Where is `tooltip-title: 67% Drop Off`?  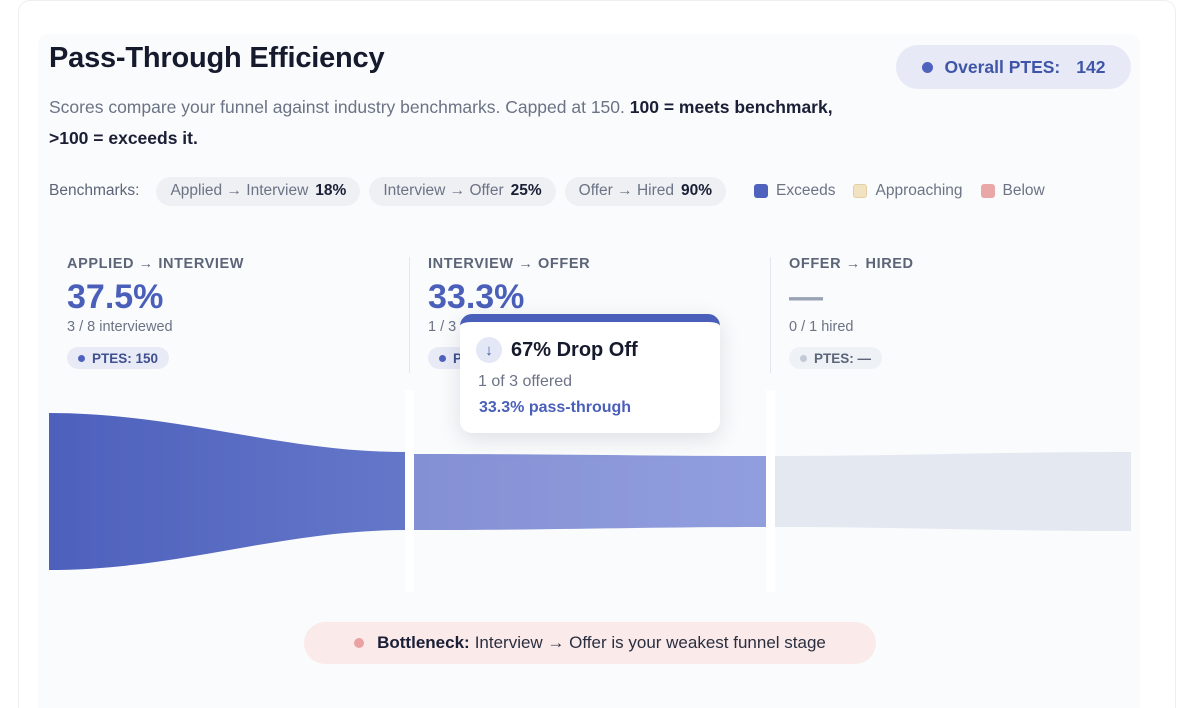
tooltip-title: 67% Drop Off is located at coordinates (574, 349).